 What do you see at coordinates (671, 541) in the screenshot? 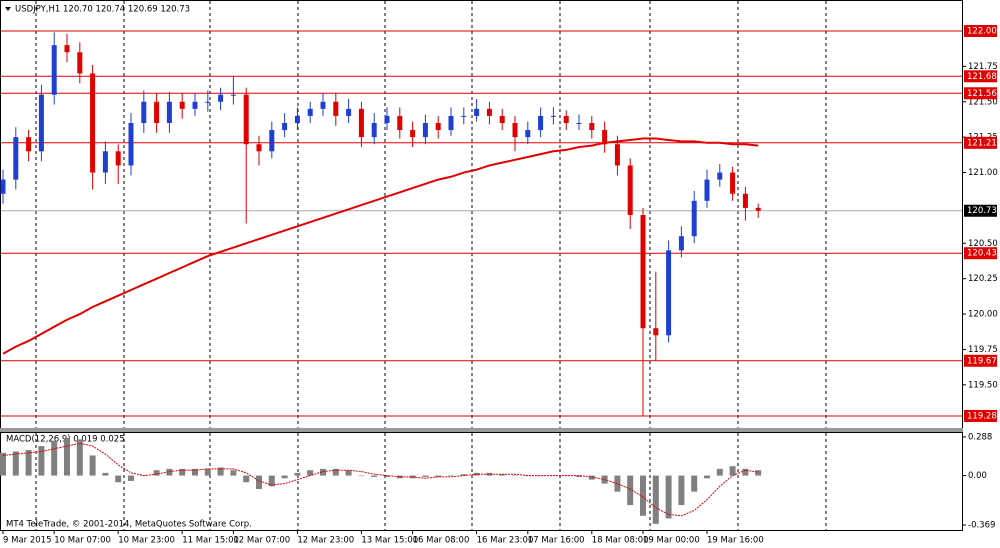
I see `x-tick-label: 19 Mar 00:00` at bounding box center [671, 541].